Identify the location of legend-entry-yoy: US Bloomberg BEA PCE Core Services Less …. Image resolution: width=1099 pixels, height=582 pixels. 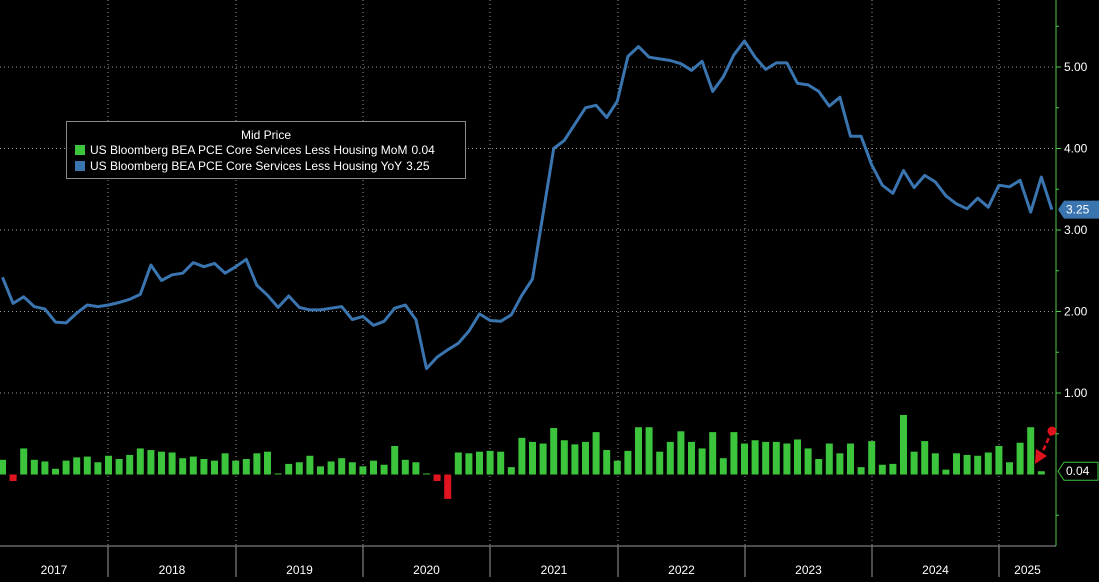
(266, 166).